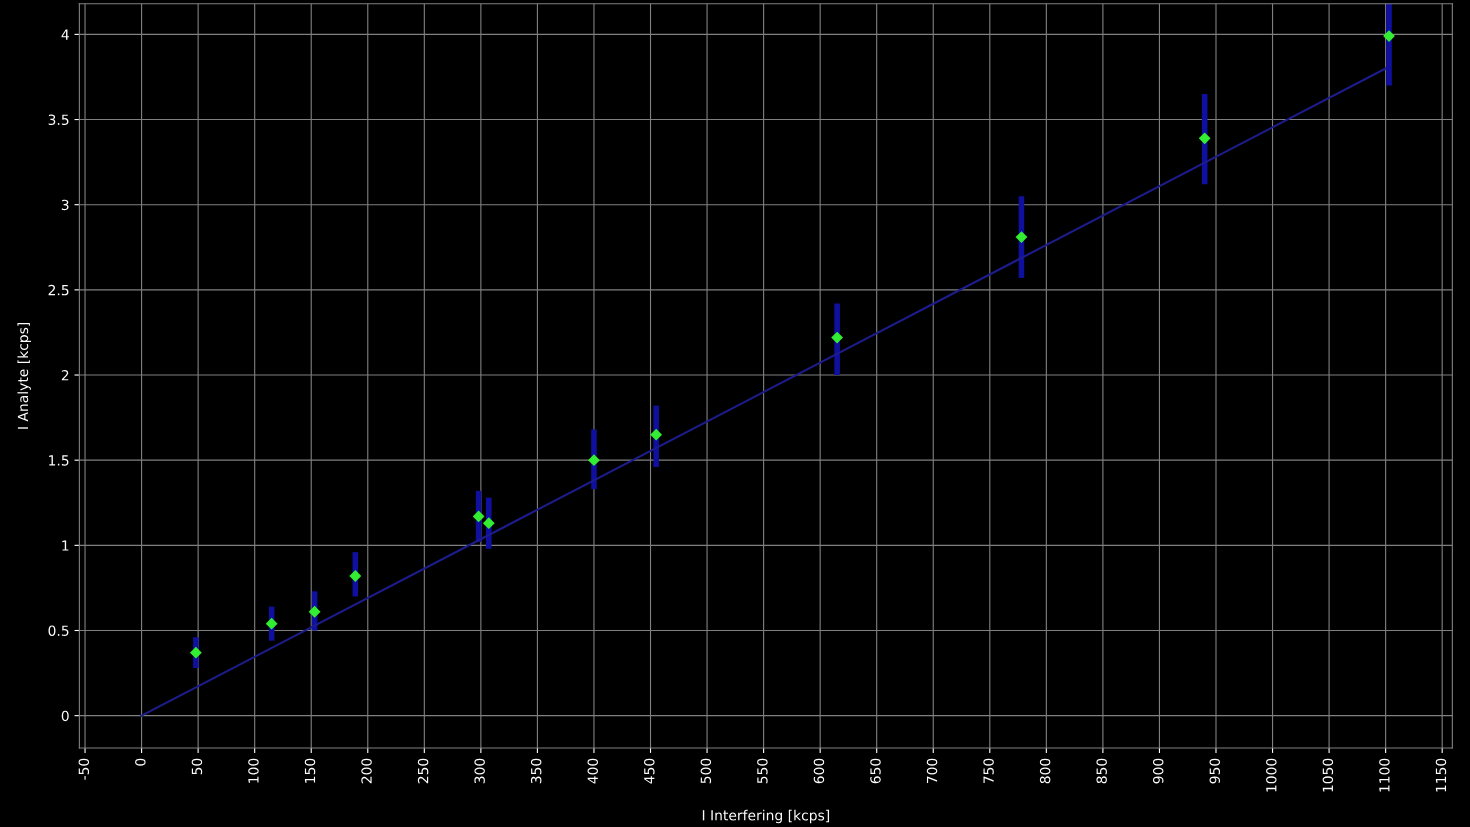  Describe the element at coordinates (1441, 775) in the screenshot. I see `x-tick-label: 1150` at that location.